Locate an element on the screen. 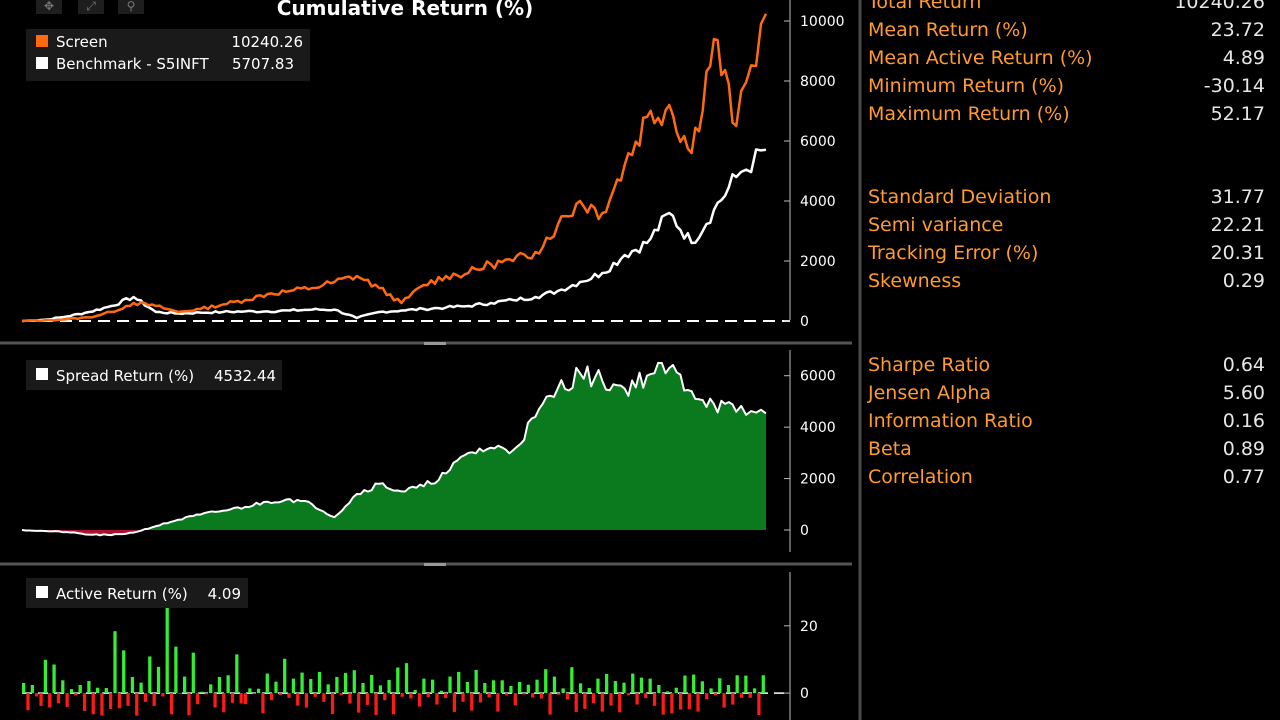 Image resolution: width=1280 pixels, height=720 pixels. zoom-line-icon: ⤢ is located at coordinates (91, 7).